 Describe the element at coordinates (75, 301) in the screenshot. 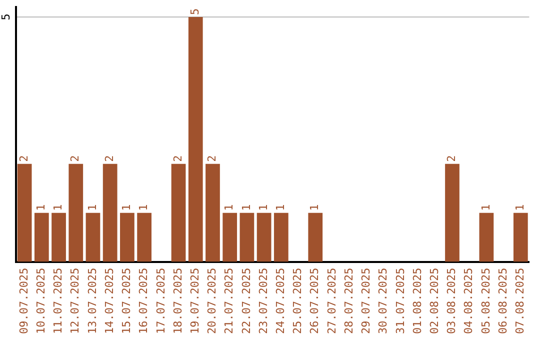

I see `x-tick-label: 12.07.2025` at that location.